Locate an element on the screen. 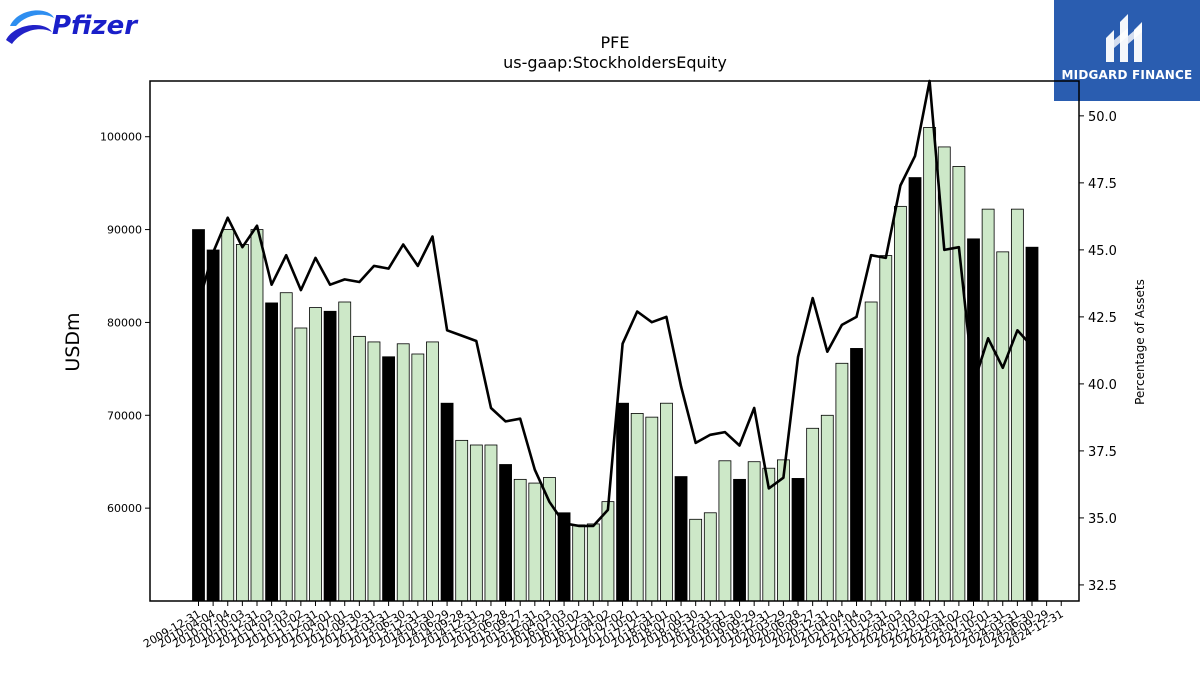 This screenshot has height=675, width=1200. y-tick-label: 60000 is located at coordinates (124, 508).